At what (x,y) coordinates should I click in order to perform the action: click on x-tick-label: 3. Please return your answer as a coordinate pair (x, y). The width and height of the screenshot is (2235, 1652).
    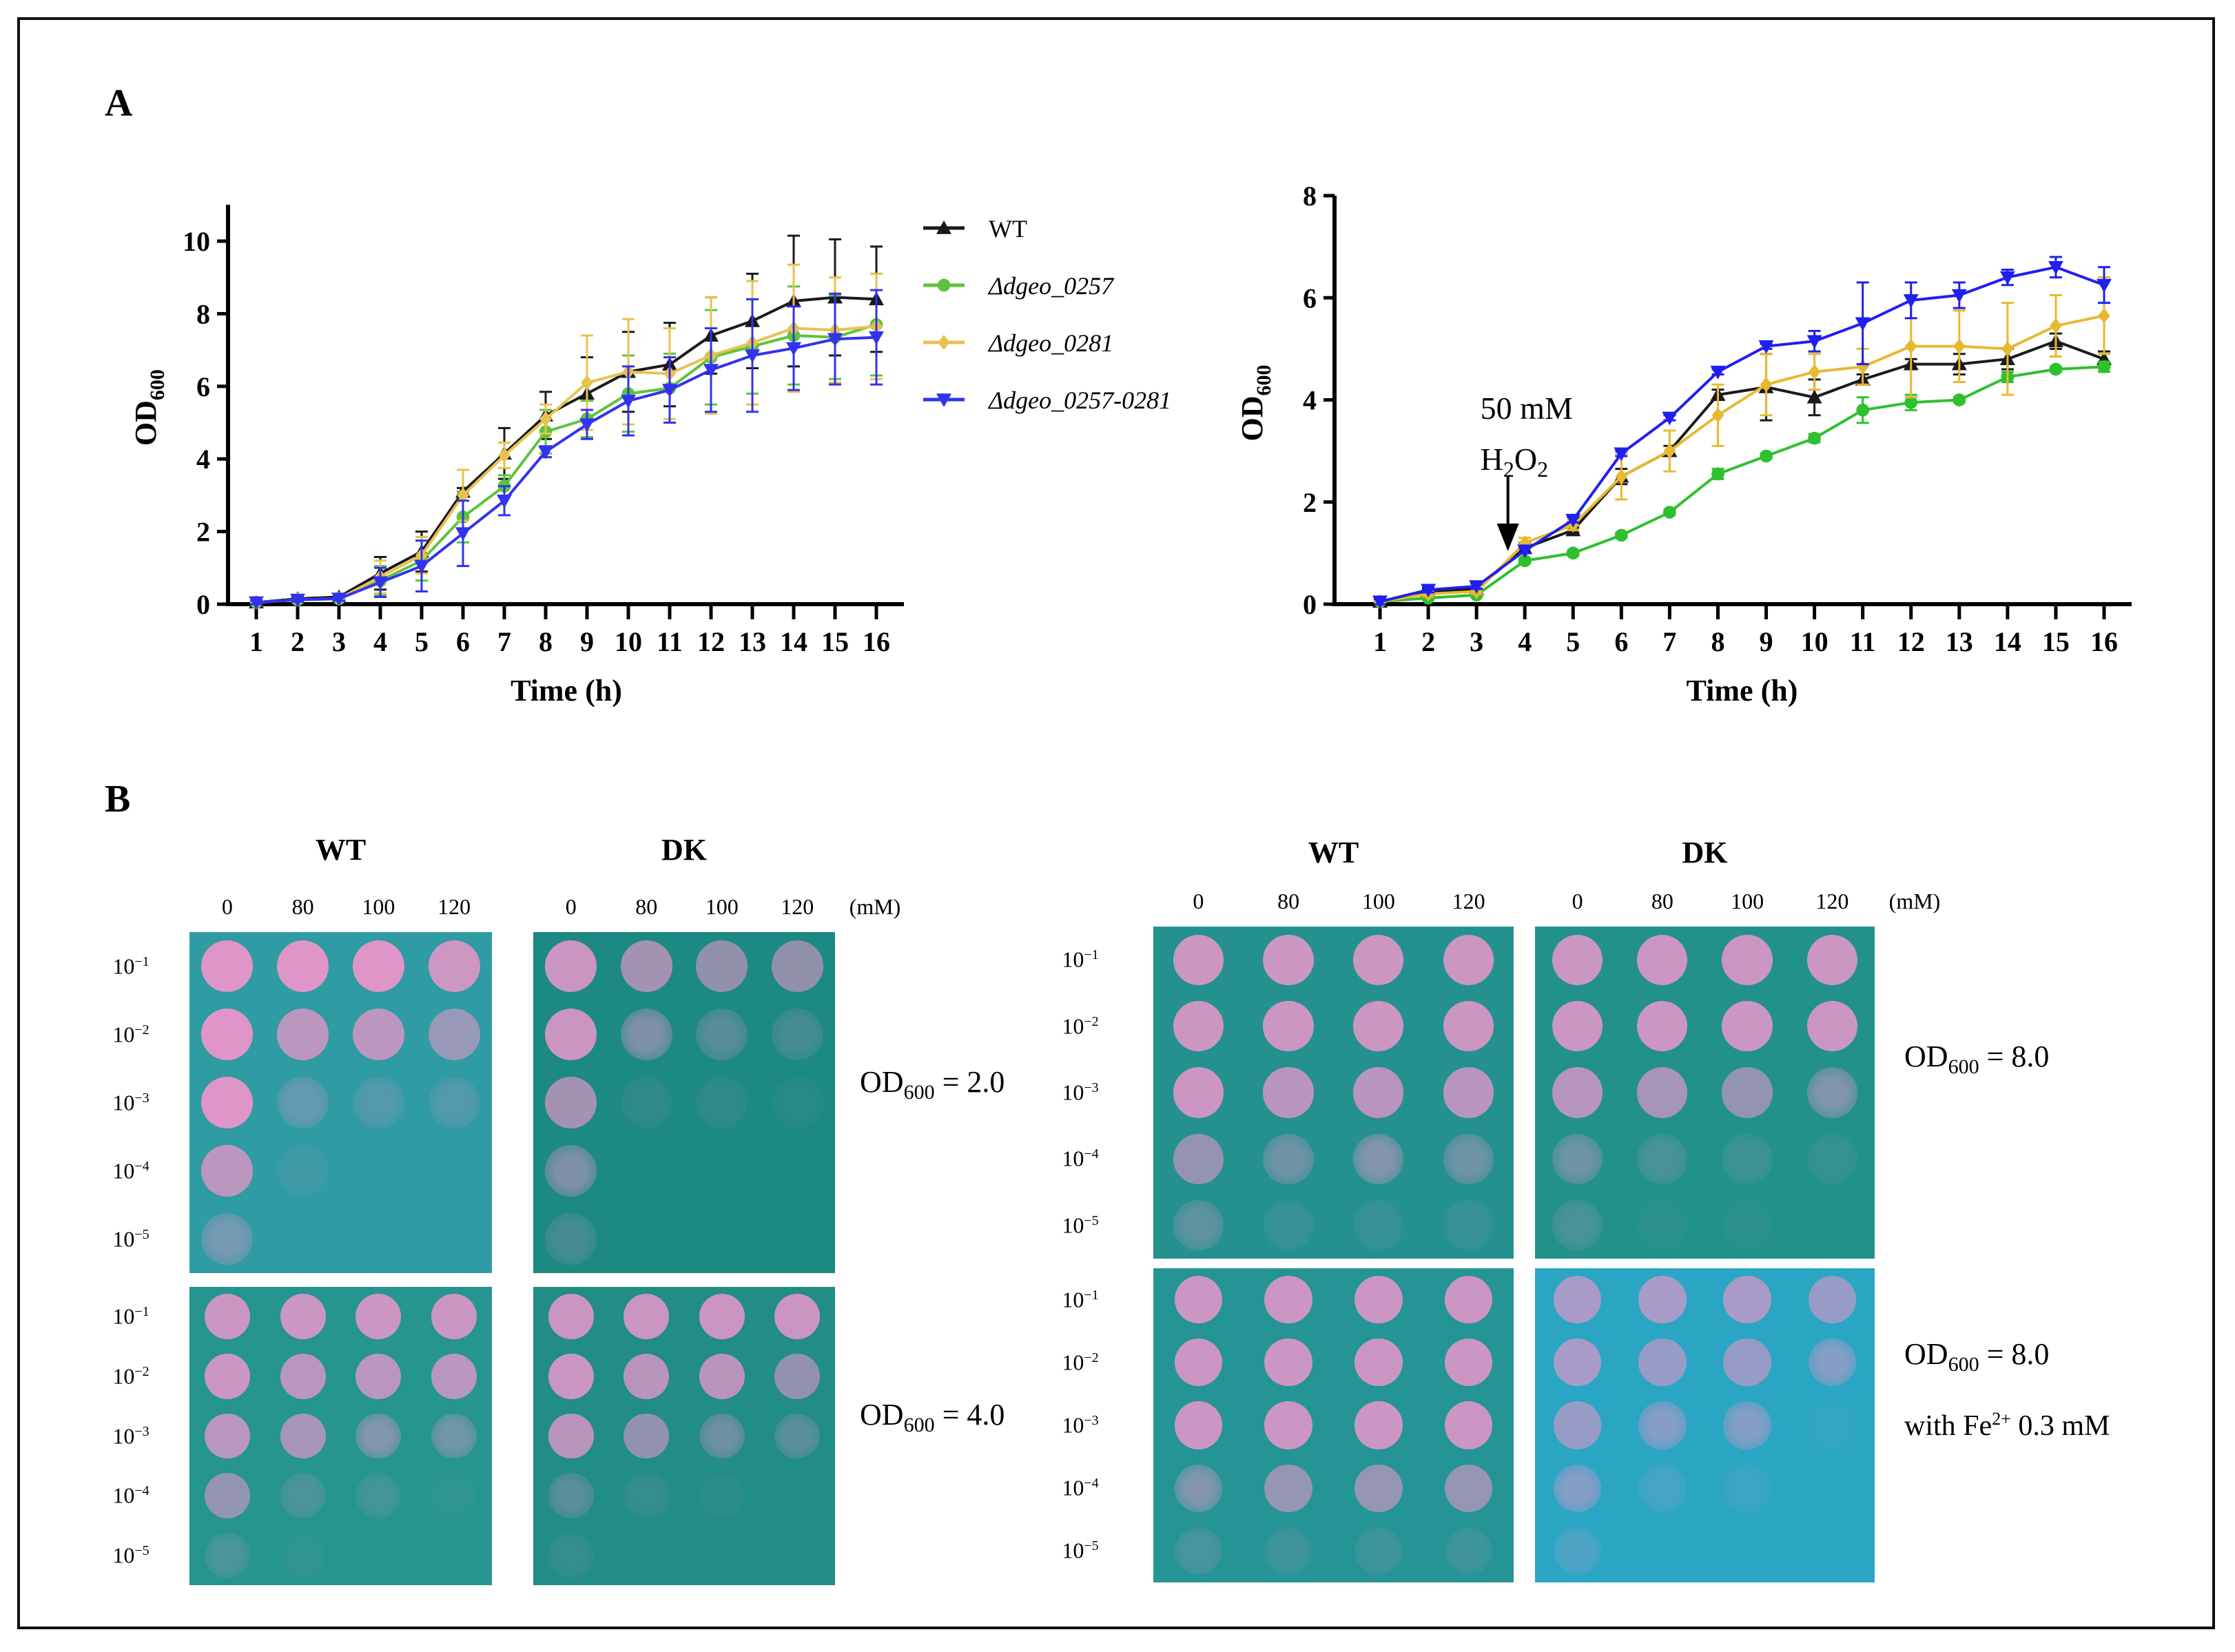
    Looking at the image, I should click on (1477, 641).